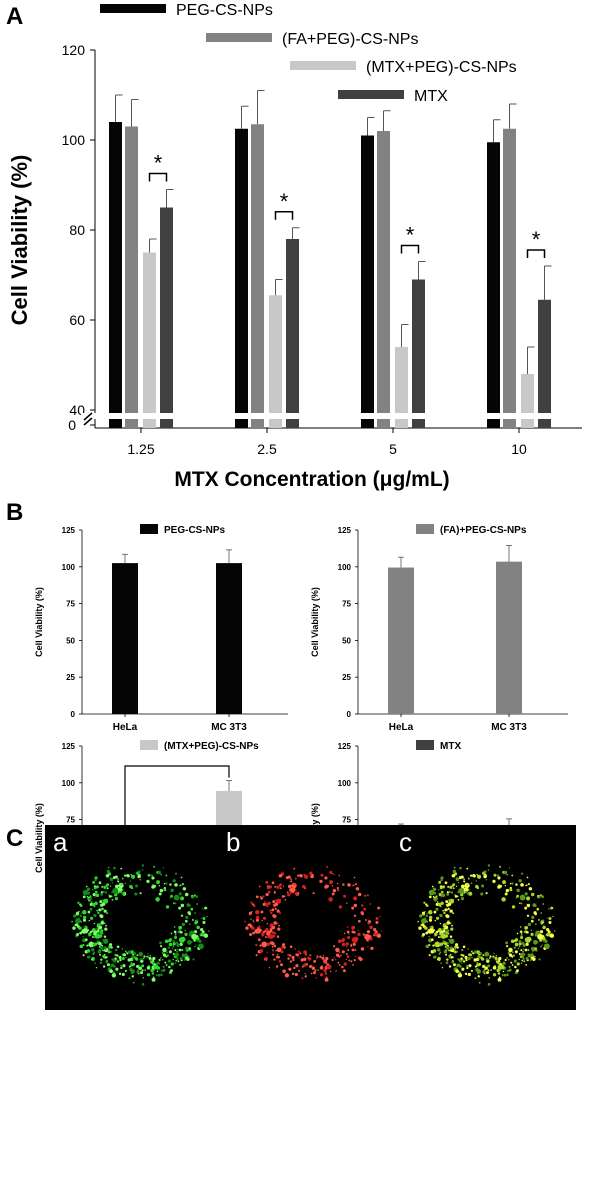 This screenshot has width=600, height=1180. What do you see at coordinates (158, 177) in the screenshot?
I see `significance-bracket-a` at bounding box center [158, 177].